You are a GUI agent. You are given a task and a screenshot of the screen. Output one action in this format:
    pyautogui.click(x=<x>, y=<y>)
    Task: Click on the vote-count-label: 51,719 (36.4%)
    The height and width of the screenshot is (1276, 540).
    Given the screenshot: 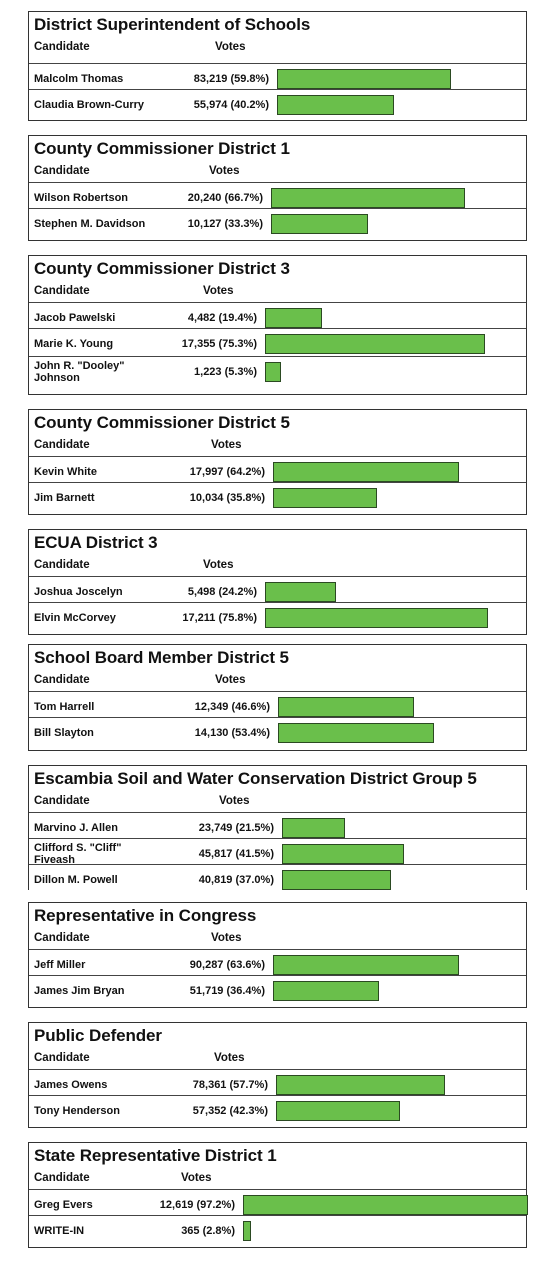 What is the action you would take?
    pyautogui.click(x=227, y=991)
    